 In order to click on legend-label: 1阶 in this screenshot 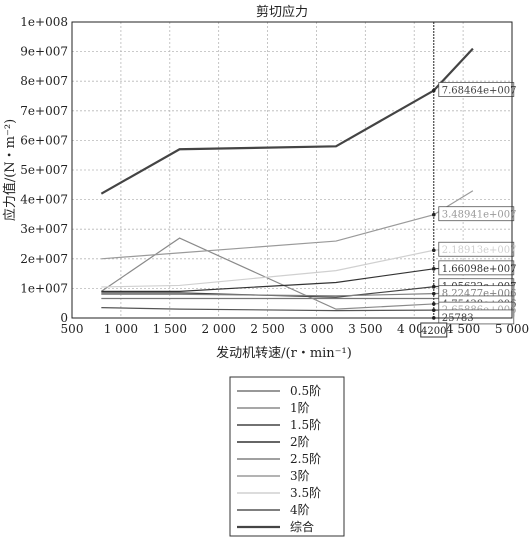, I will do `click(300, 408)`.